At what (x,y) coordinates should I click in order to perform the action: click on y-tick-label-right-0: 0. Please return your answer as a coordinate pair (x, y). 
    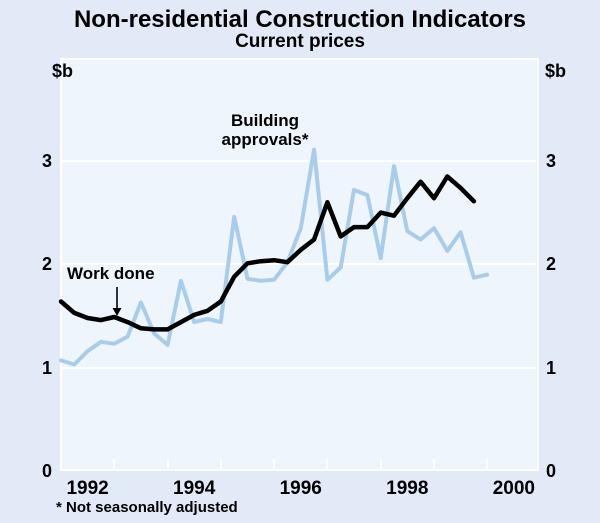
    Looking at the image, I should click on (551, 470).